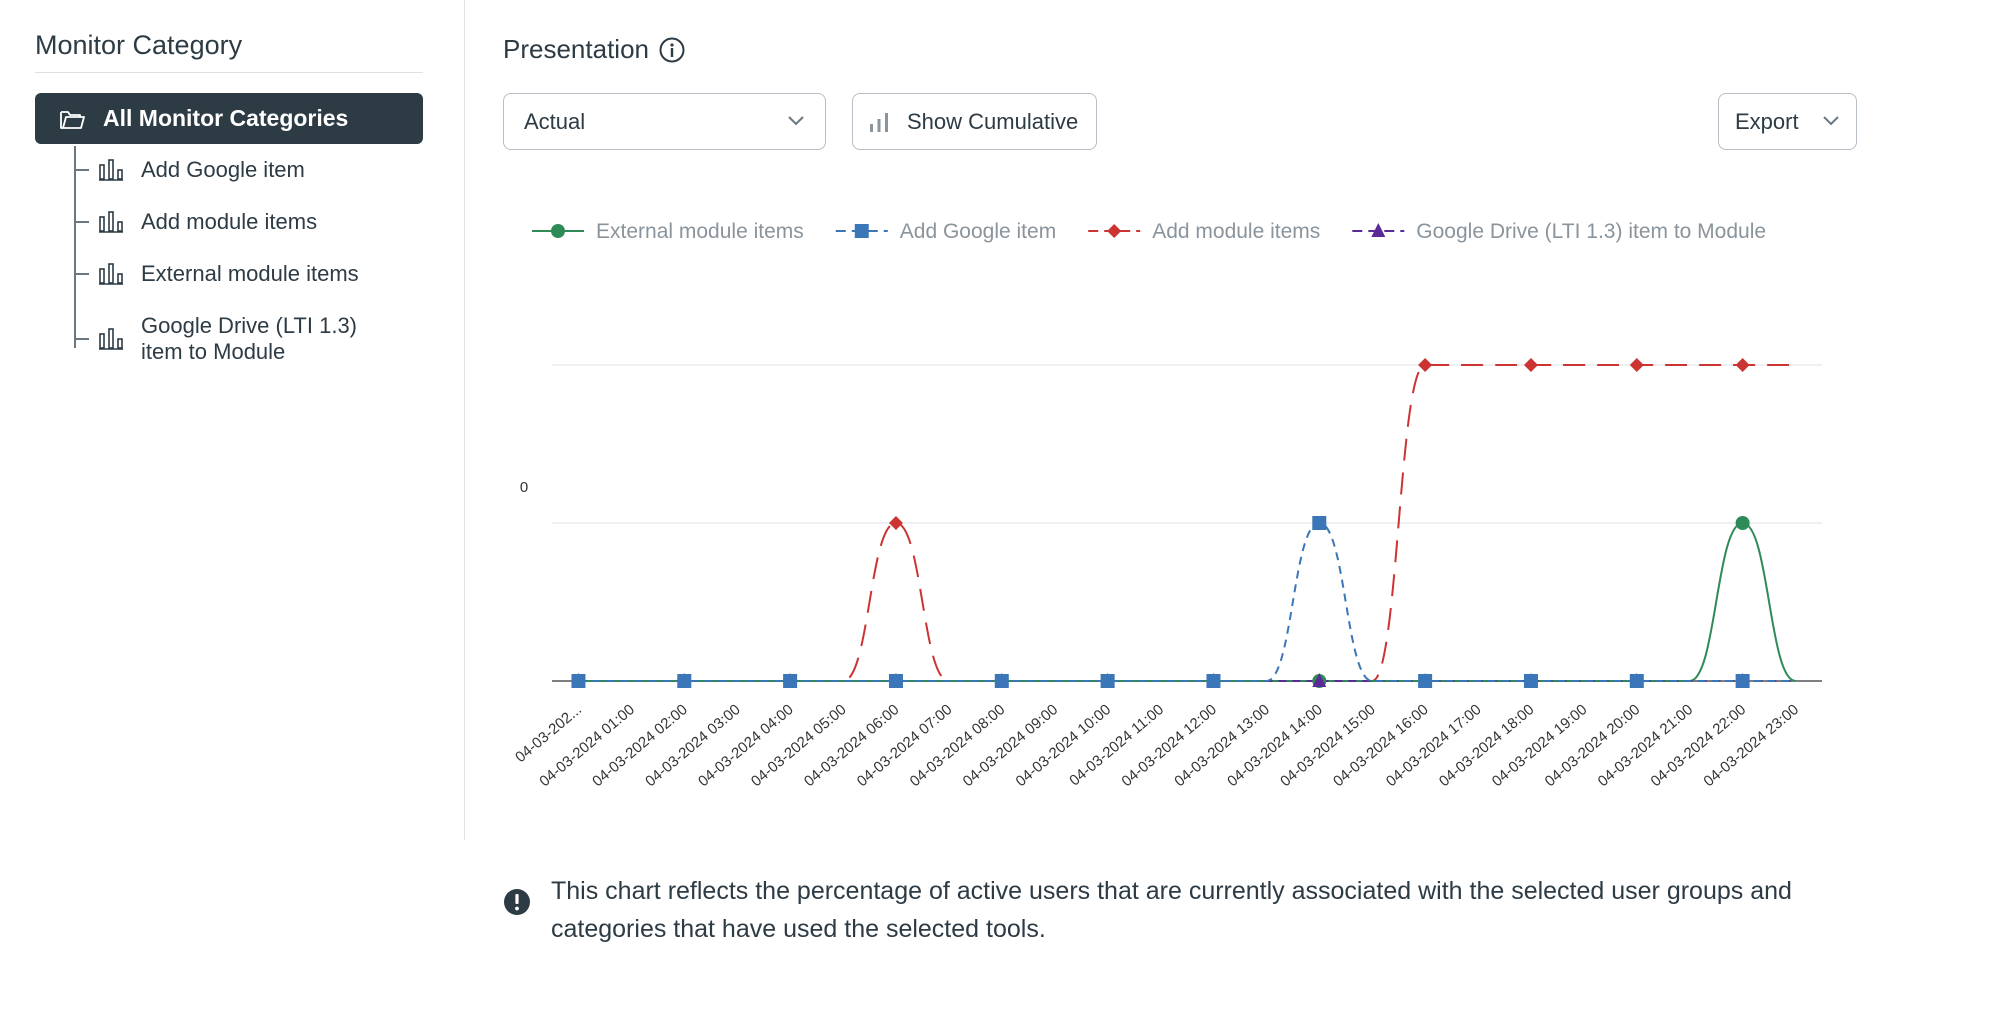 Image resolution: width=2012 pixels, height=1010 pixels. What do you see at coordinates (226, 118) in the screenshot?
I see `all-monitor-categories-label: All Monitor Categories` at bounding box center [226, 118].